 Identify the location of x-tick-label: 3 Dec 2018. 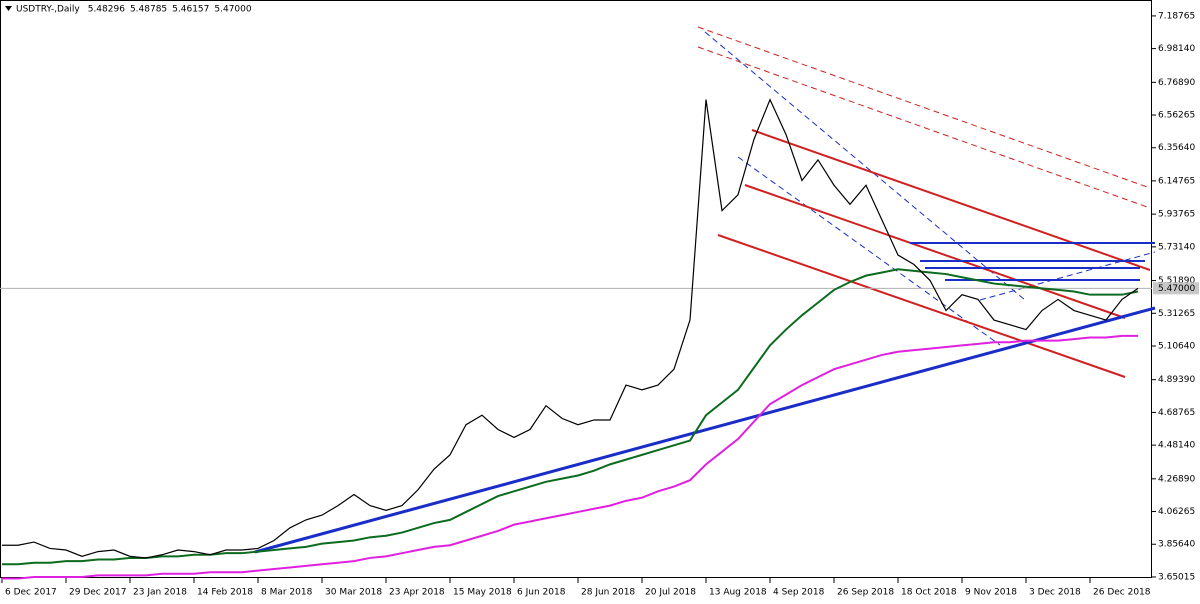
(1055, 593).